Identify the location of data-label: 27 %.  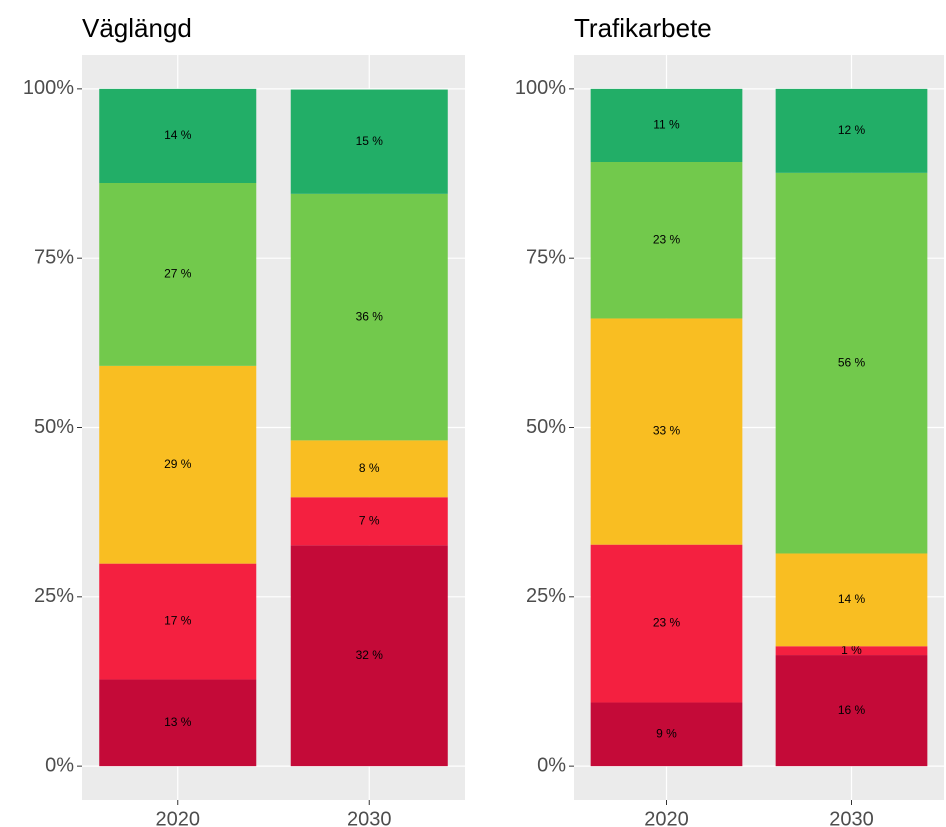
(178, 274).